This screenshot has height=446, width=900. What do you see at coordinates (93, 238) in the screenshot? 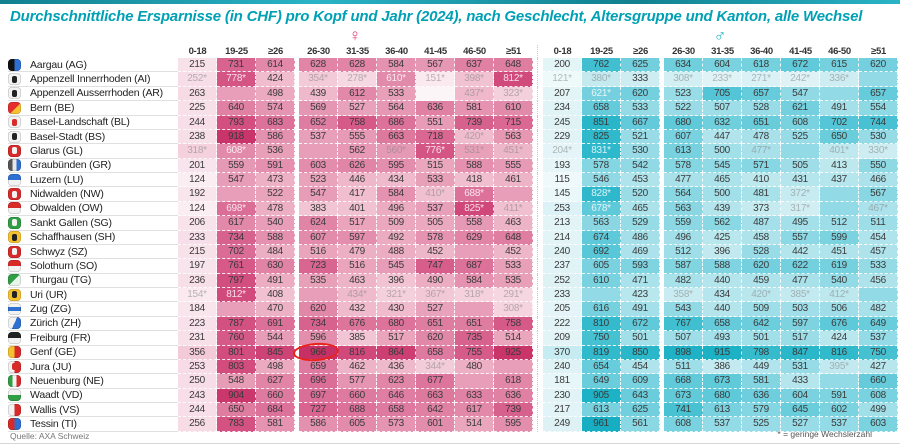
I see `canton-label-cell: Schaffhausen (SH)` at bounding box center [93, 238].